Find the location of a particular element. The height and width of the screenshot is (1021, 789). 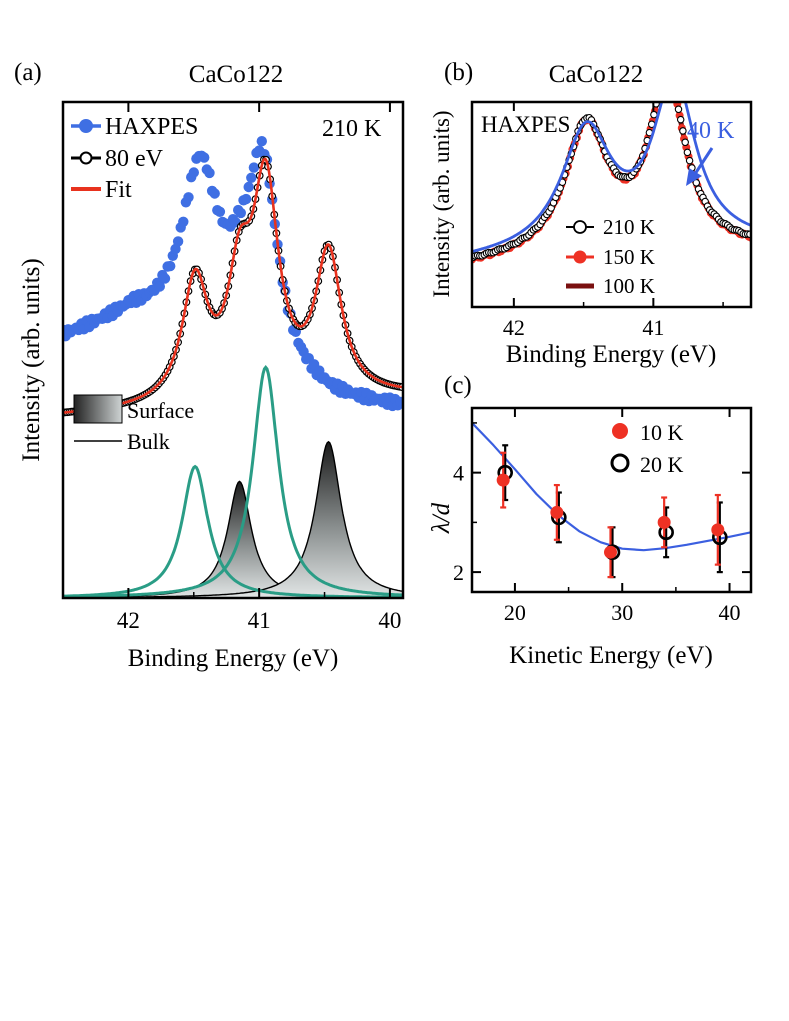

panel-c-xlabel: Kinetic Energy (eV) is located at coordinates (611, 655).